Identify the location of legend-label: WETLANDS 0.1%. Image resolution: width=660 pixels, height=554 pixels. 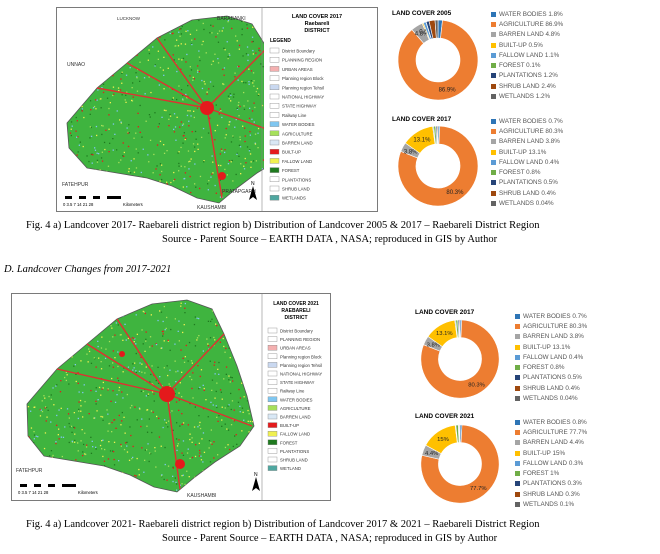
(549, 505).